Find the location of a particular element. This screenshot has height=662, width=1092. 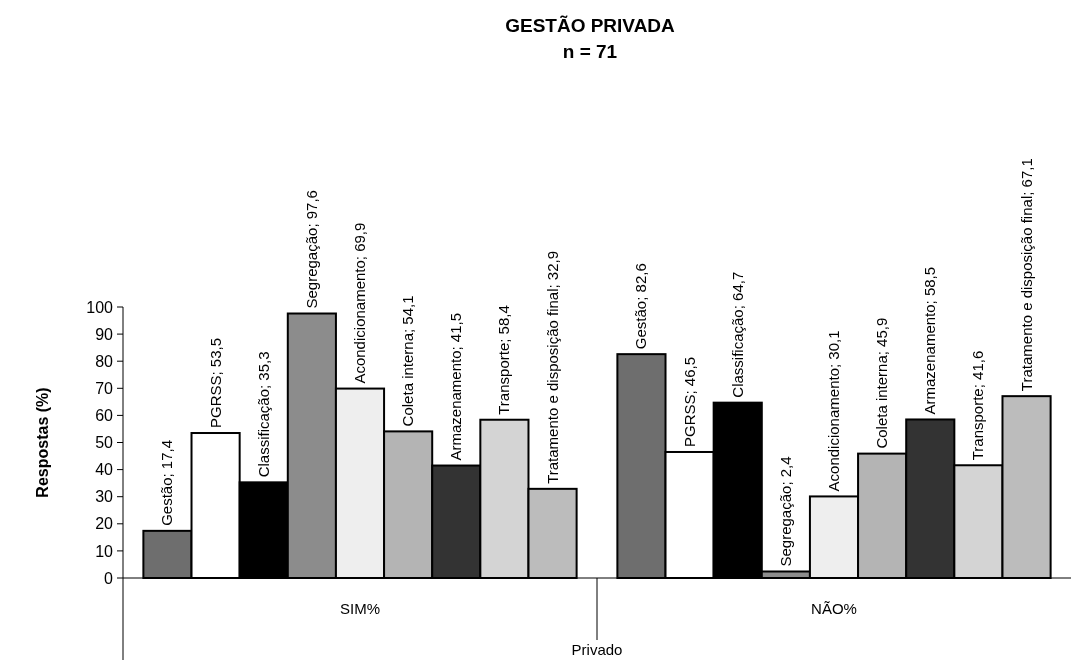

data-label: Acondicionamento; 69,9 is located at coordinates (359, 303).